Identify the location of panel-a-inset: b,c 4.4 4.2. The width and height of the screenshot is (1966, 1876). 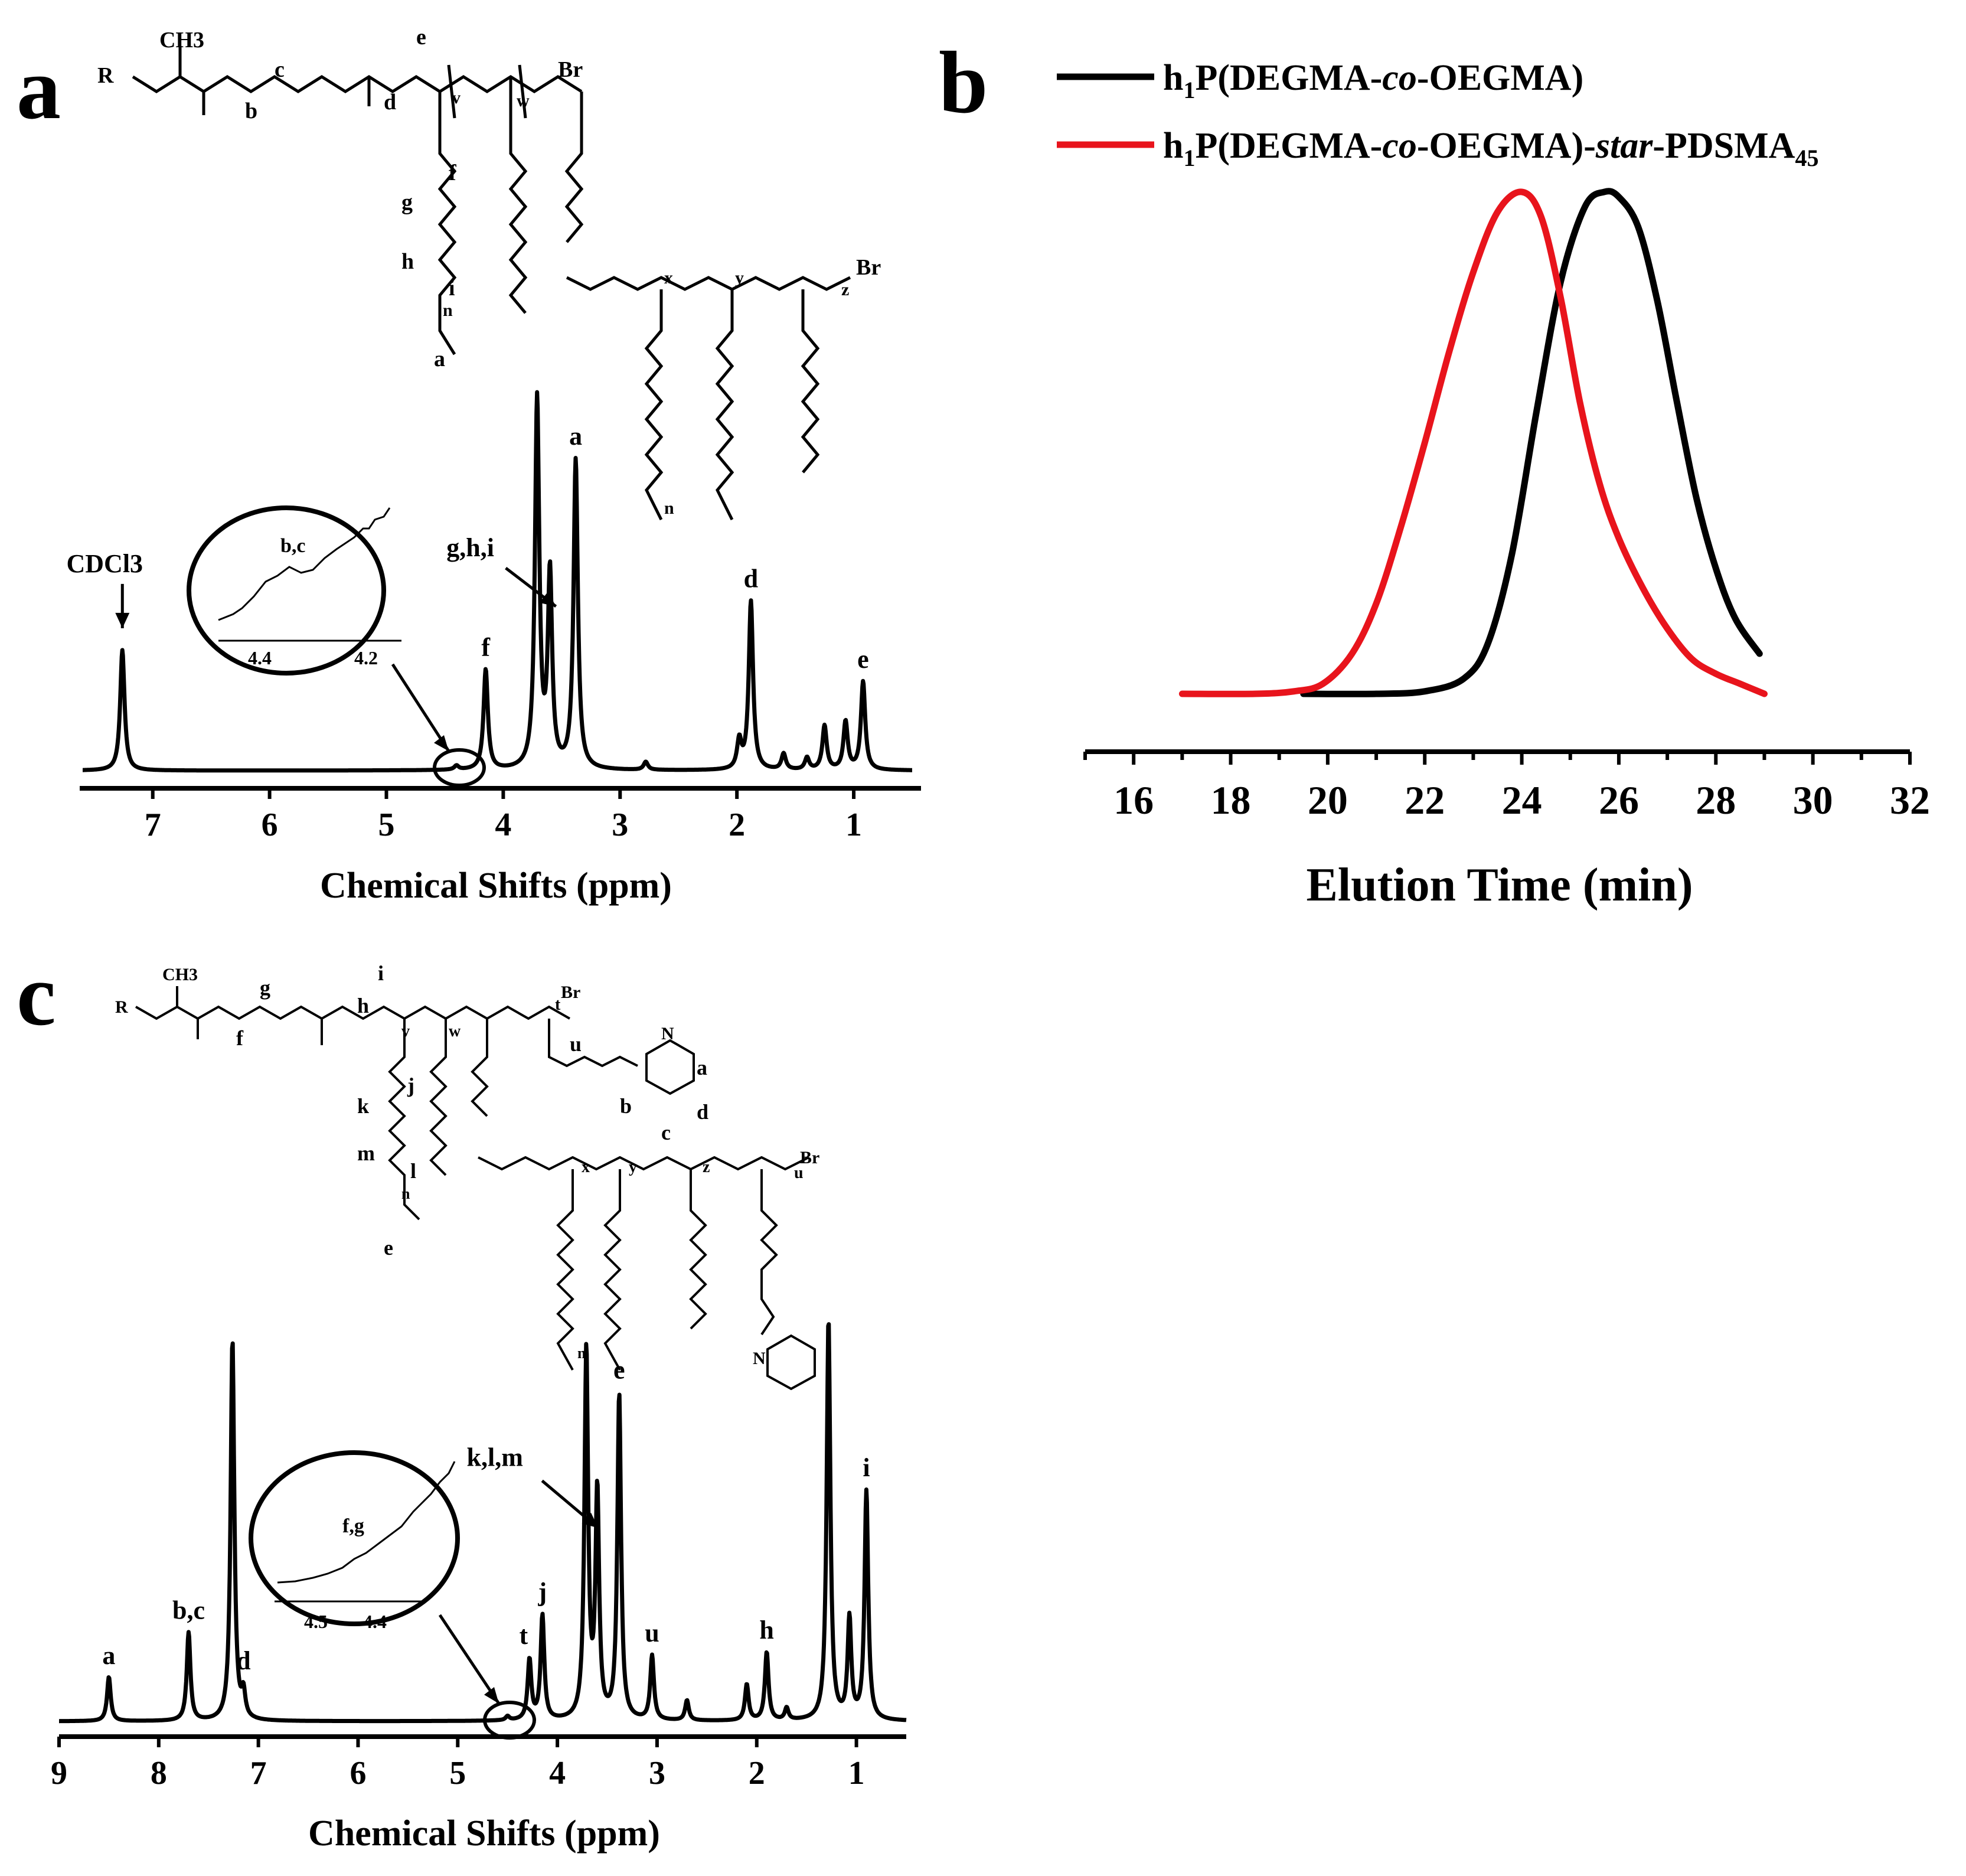
(336, 646).